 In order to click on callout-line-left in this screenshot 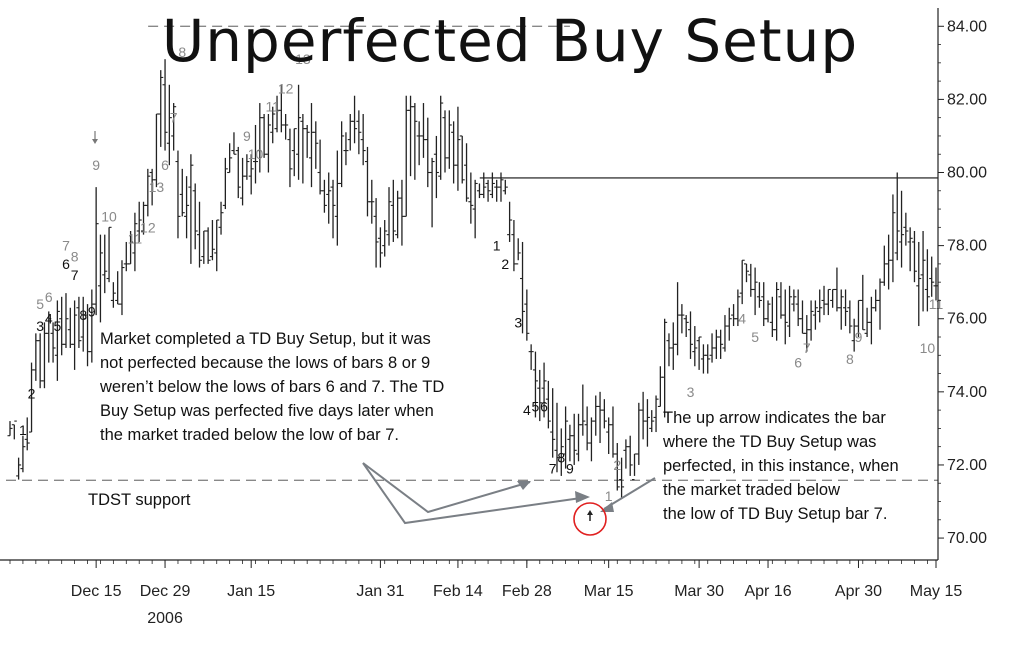, I will do `click(446, 488)`.